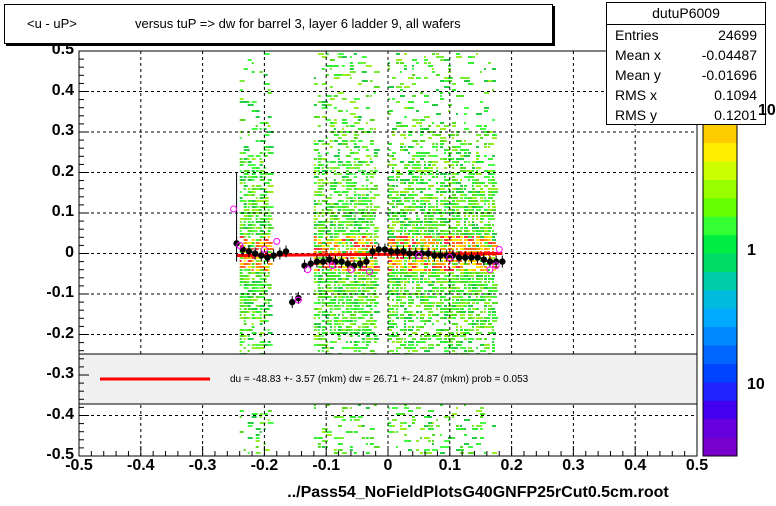 This screenshot has height=506, width=776. I want to click on x-tick-label: -0.4, so click(141, 465).